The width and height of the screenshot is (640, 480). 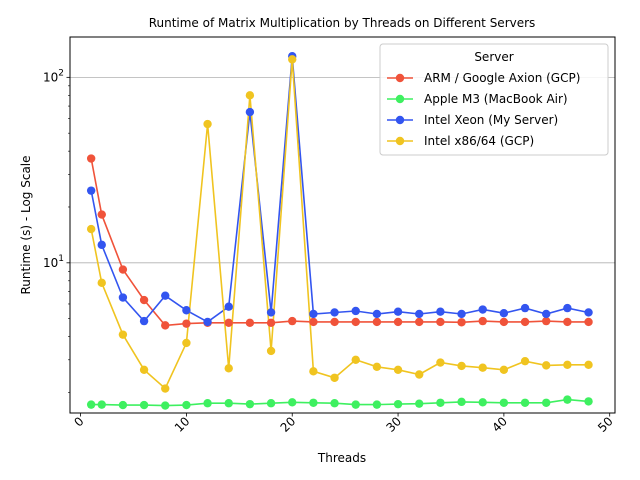 What do you see at coordinates (341, 458) in the screenshot?
I see `x-axis-label: Threads` at bounding box center [341, 458].